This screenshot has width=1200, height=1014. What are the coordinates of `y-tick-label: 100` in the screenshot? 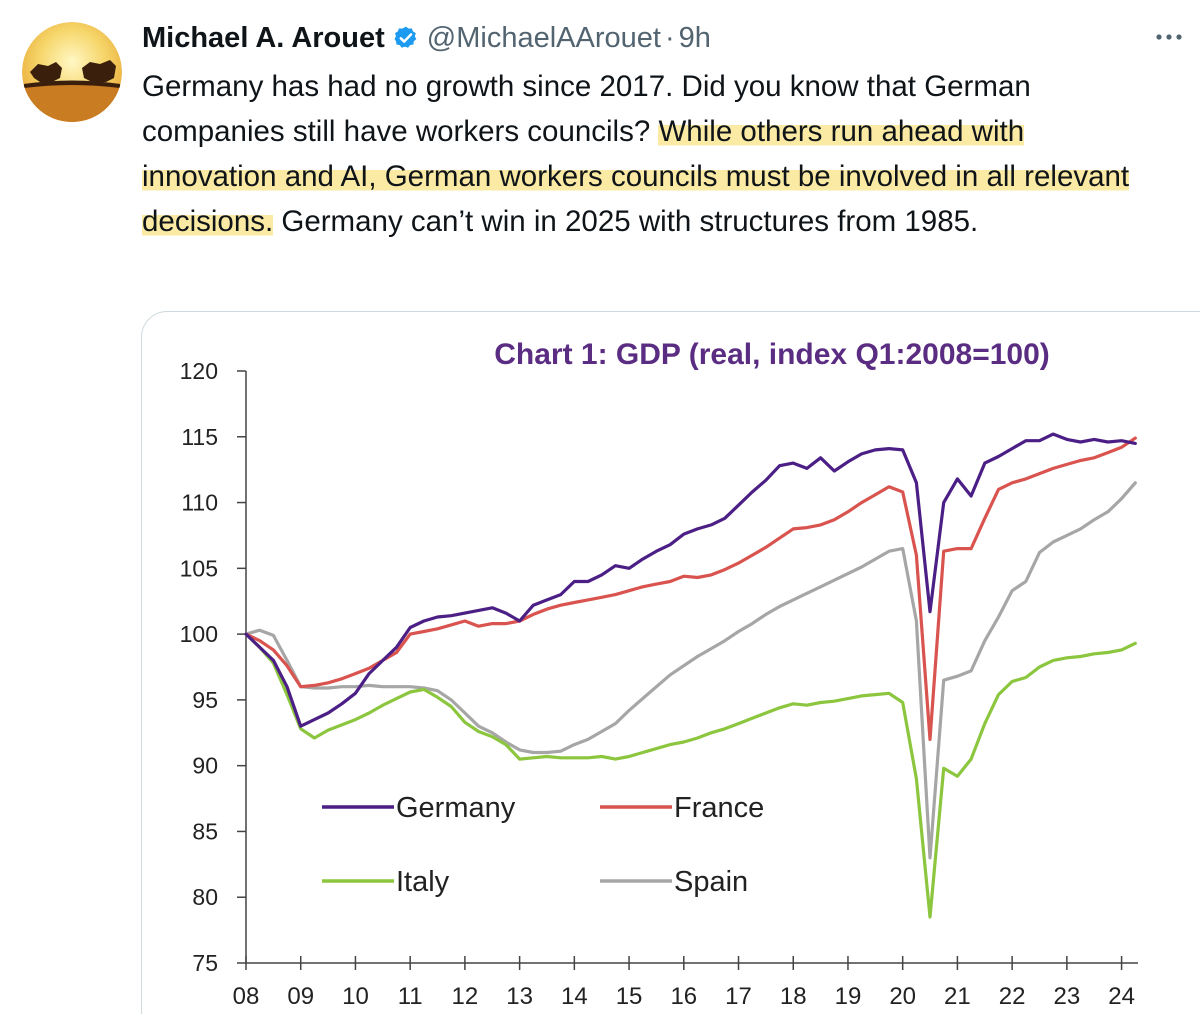 It's located at (199, 634).